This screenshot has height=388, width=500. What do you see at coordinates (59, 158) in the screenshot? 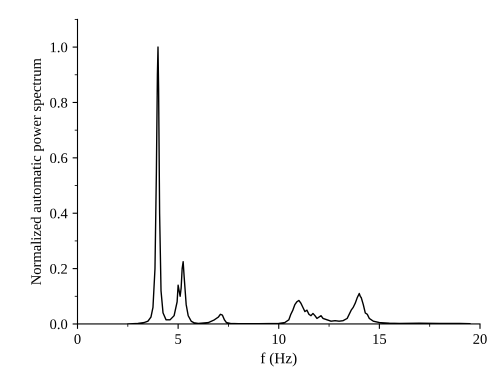
I see `y-tick-label: 0.6` at bounding box center [59, 158].